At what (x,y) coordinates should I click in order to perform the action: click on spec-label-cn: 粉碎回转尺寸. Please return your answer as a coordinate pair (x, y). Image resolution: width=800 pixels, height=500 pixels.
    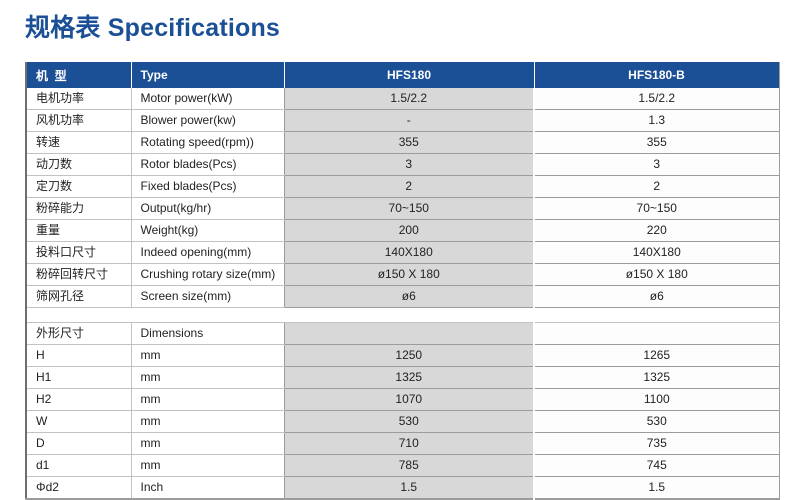
    Looking at the image, I should click on (79, 274).